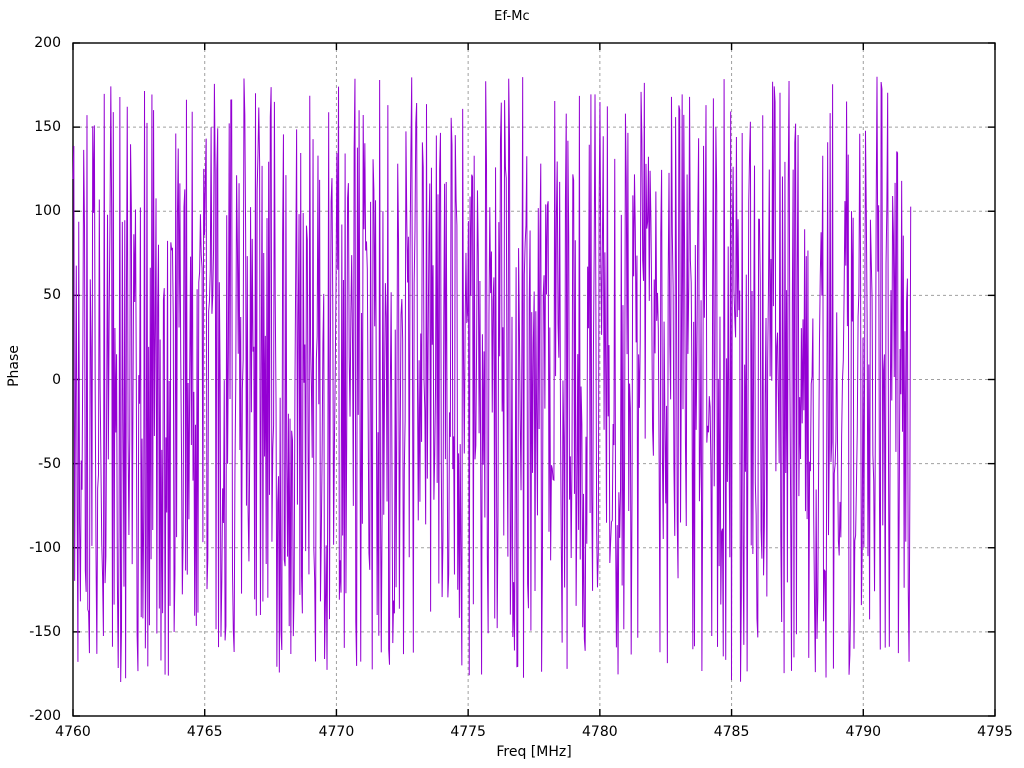 This screenshot has width=1024, height=768. Describe the element at coordinates (45, 631) in the screenshot. I see `y-tick-label: -150` at that location.